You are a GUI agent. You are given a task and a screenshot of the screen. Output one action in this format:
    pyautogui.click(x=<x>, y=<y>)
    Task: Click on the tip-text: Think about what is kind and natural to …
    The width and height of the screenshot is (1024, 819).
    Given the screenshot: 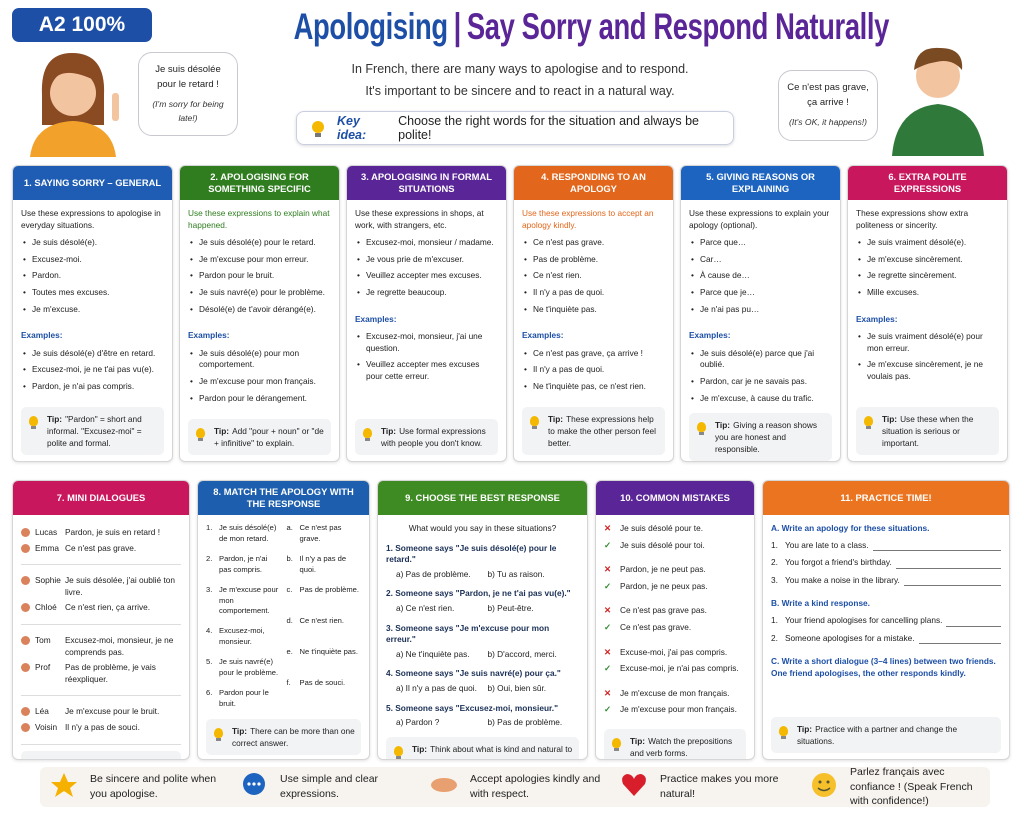 What is the action you would take?
    pyautogui.click(x=492, y=751)
    